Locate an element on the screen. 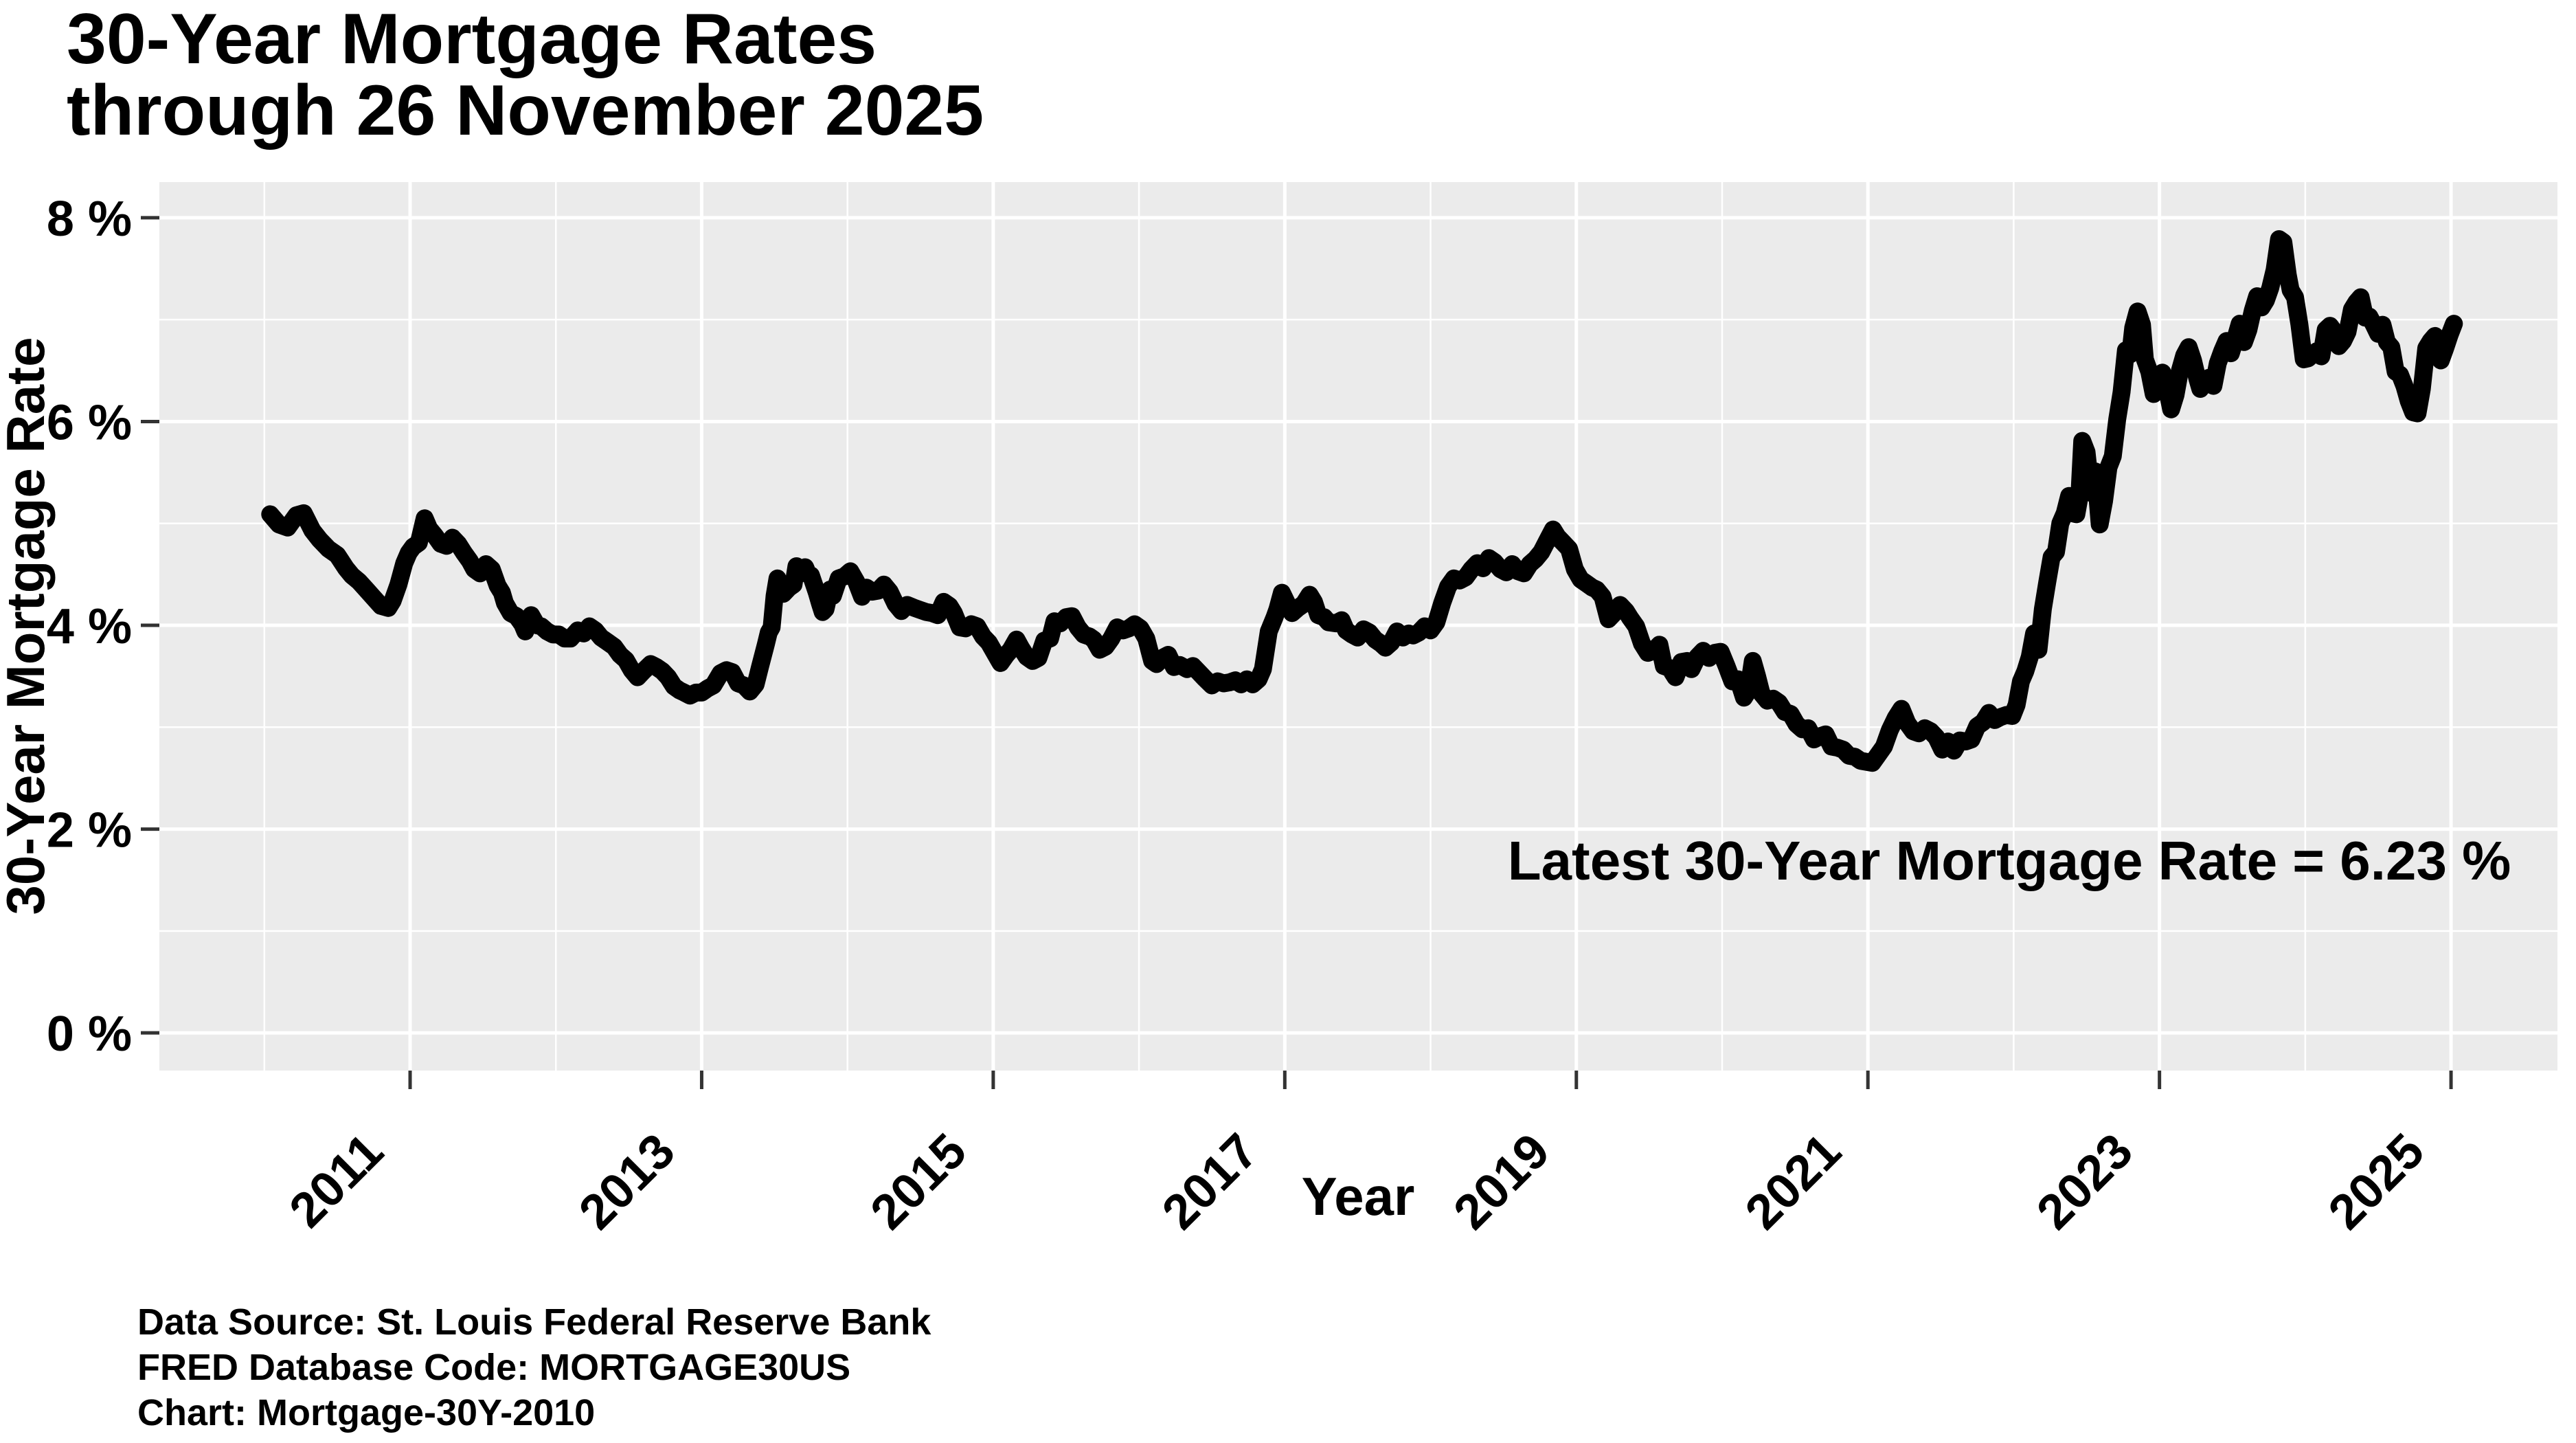  y-tick-label: 6 % is located at coordinates (89, 423).